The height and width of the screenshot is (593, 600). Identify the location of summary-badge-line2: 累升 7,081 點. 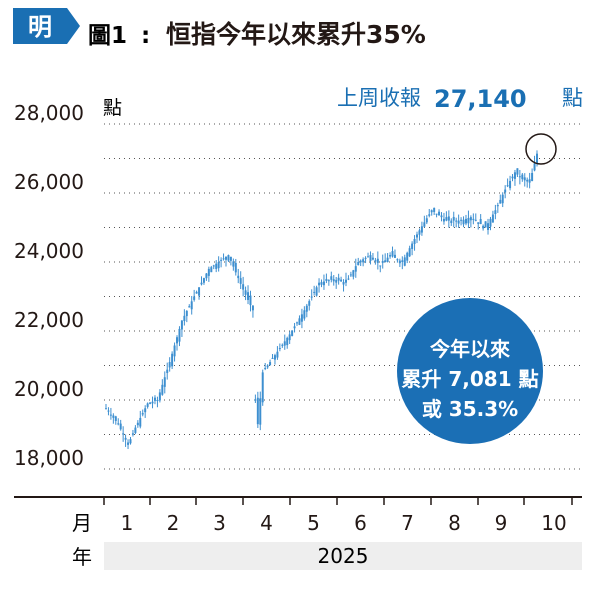
(469, 379).